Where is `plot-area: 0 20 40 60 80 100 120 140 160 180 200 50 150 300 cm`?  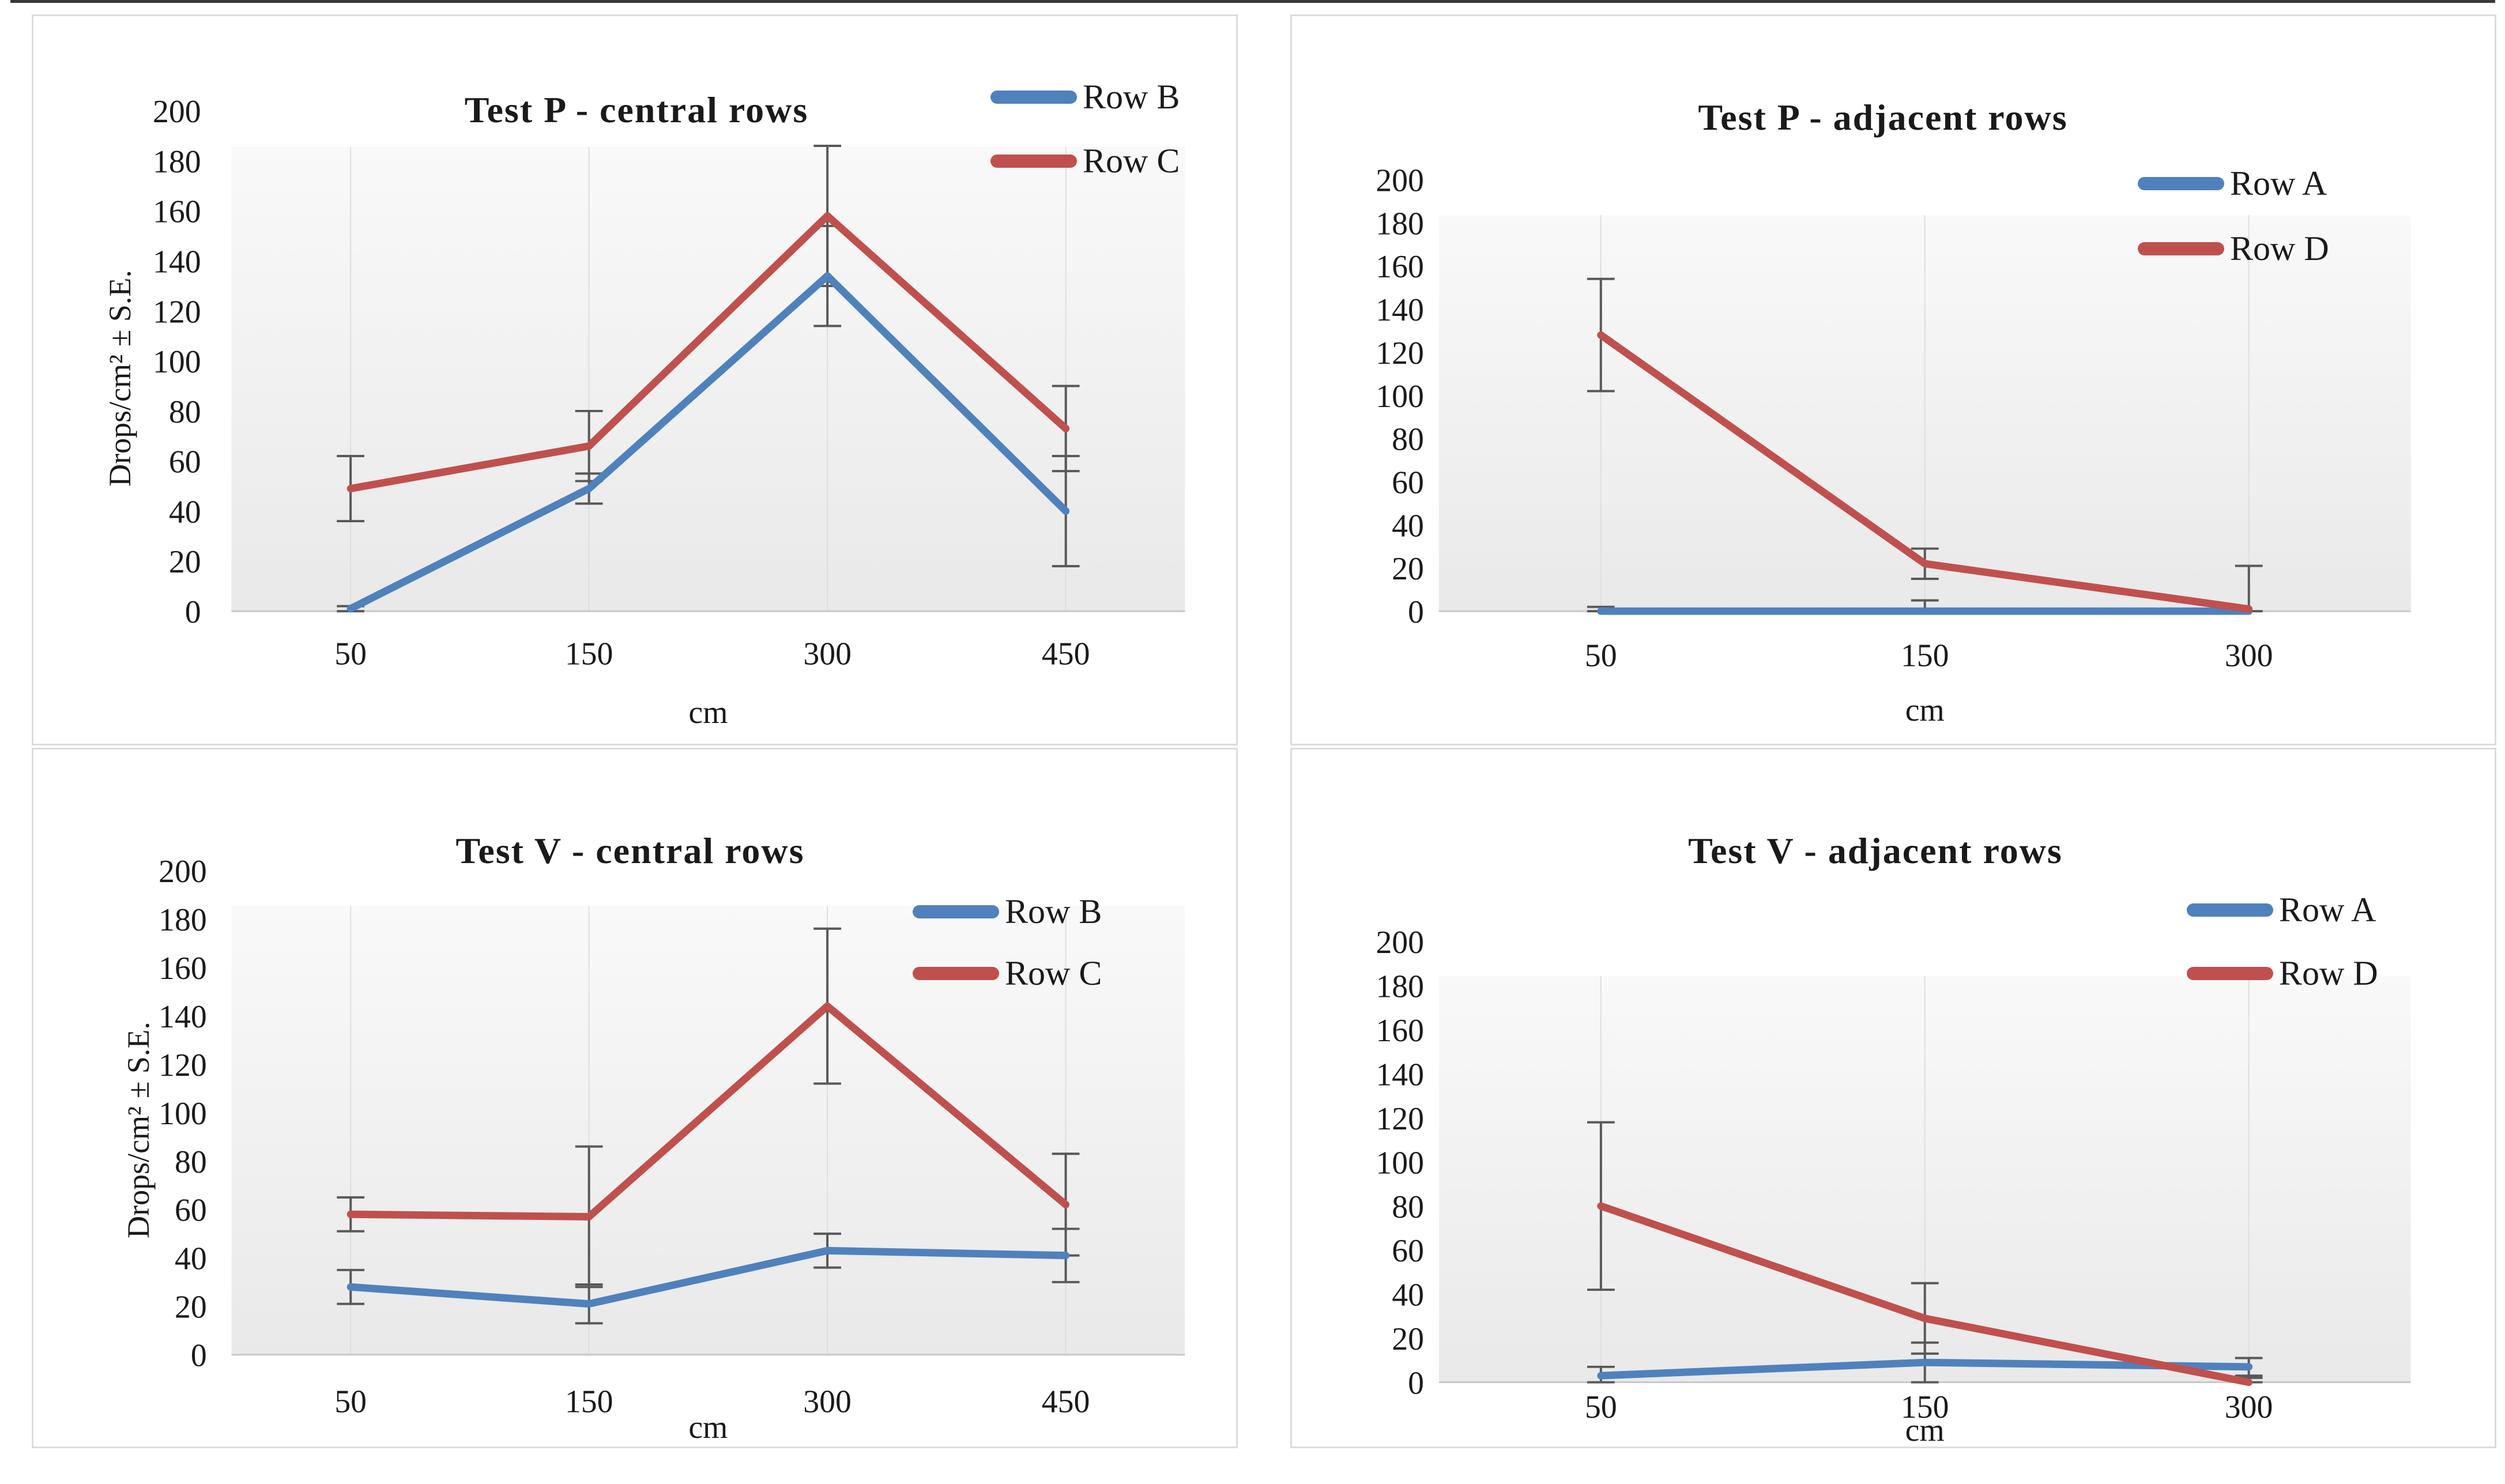
plot-area: 0 20 40 60 80 100 120 140 160 180 200 50 150 300 cm is located at coordinates (1894, 1186).